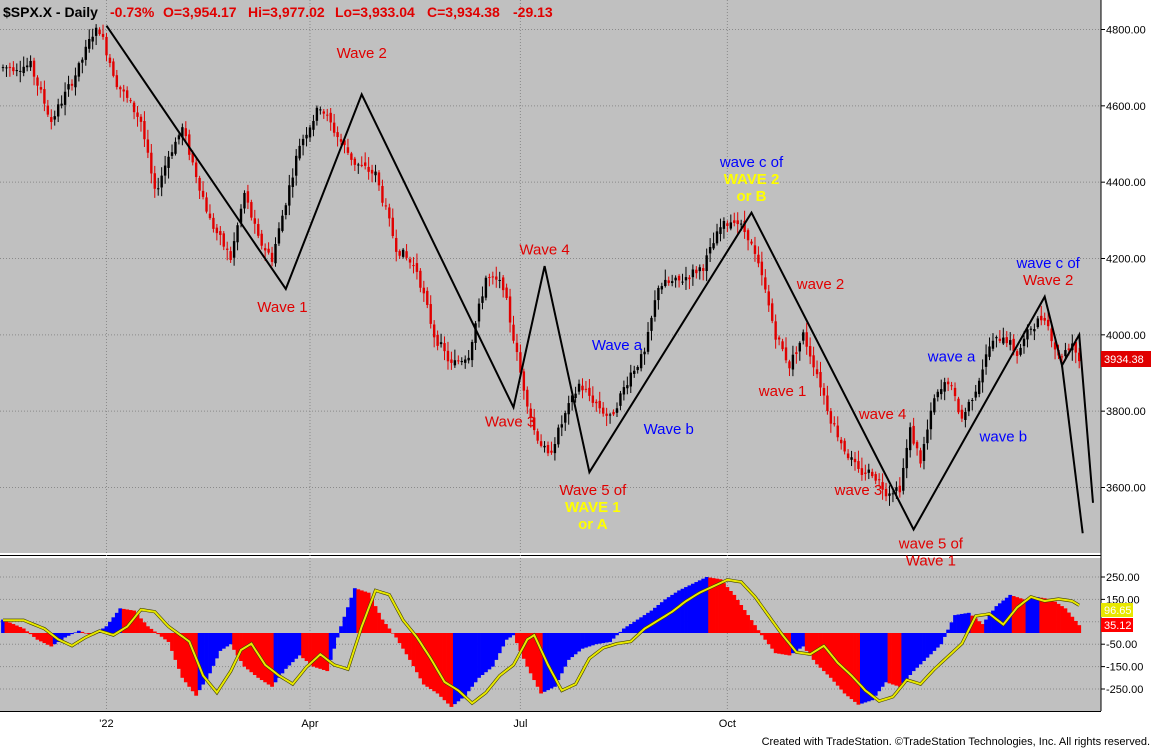 The image size is (1152, 753). I want to click on date-tick-label: '22, so click(106, 724).